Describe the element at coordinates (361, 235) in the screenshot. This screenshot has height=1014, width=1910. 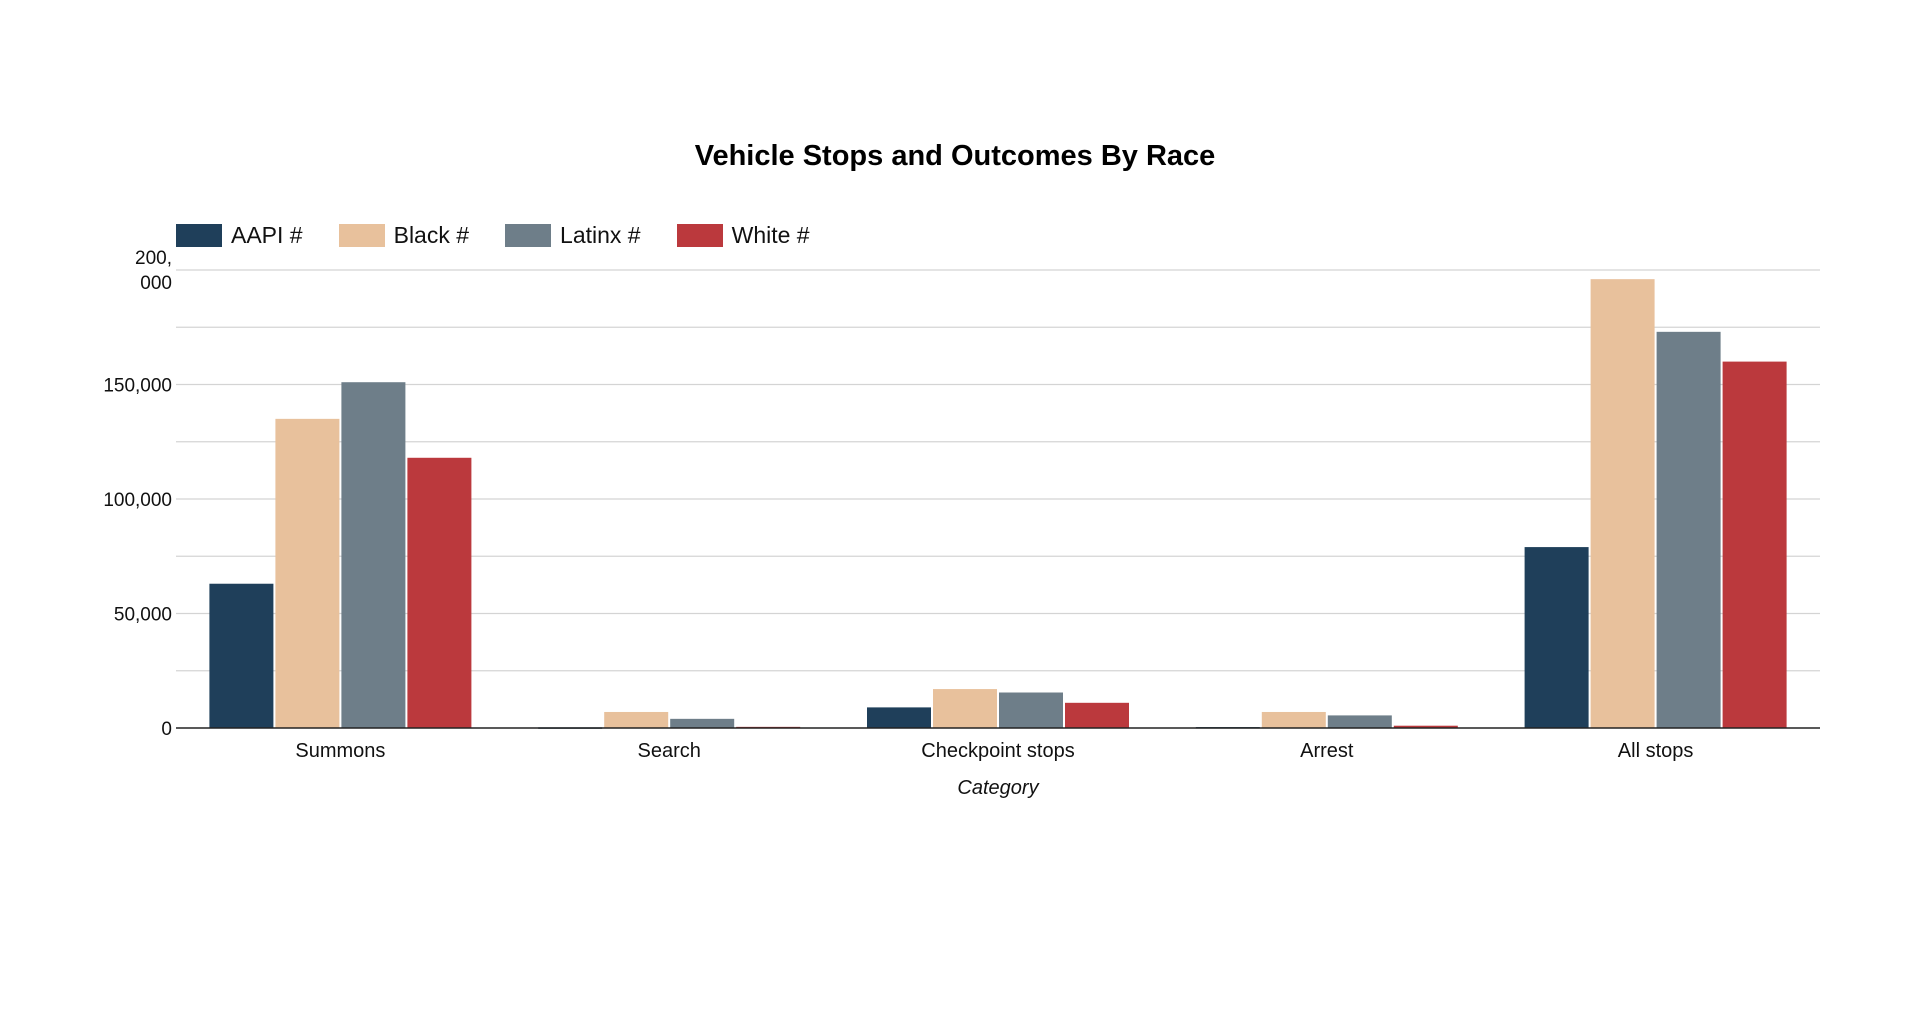
I see `legend-swatch-black` at that location.